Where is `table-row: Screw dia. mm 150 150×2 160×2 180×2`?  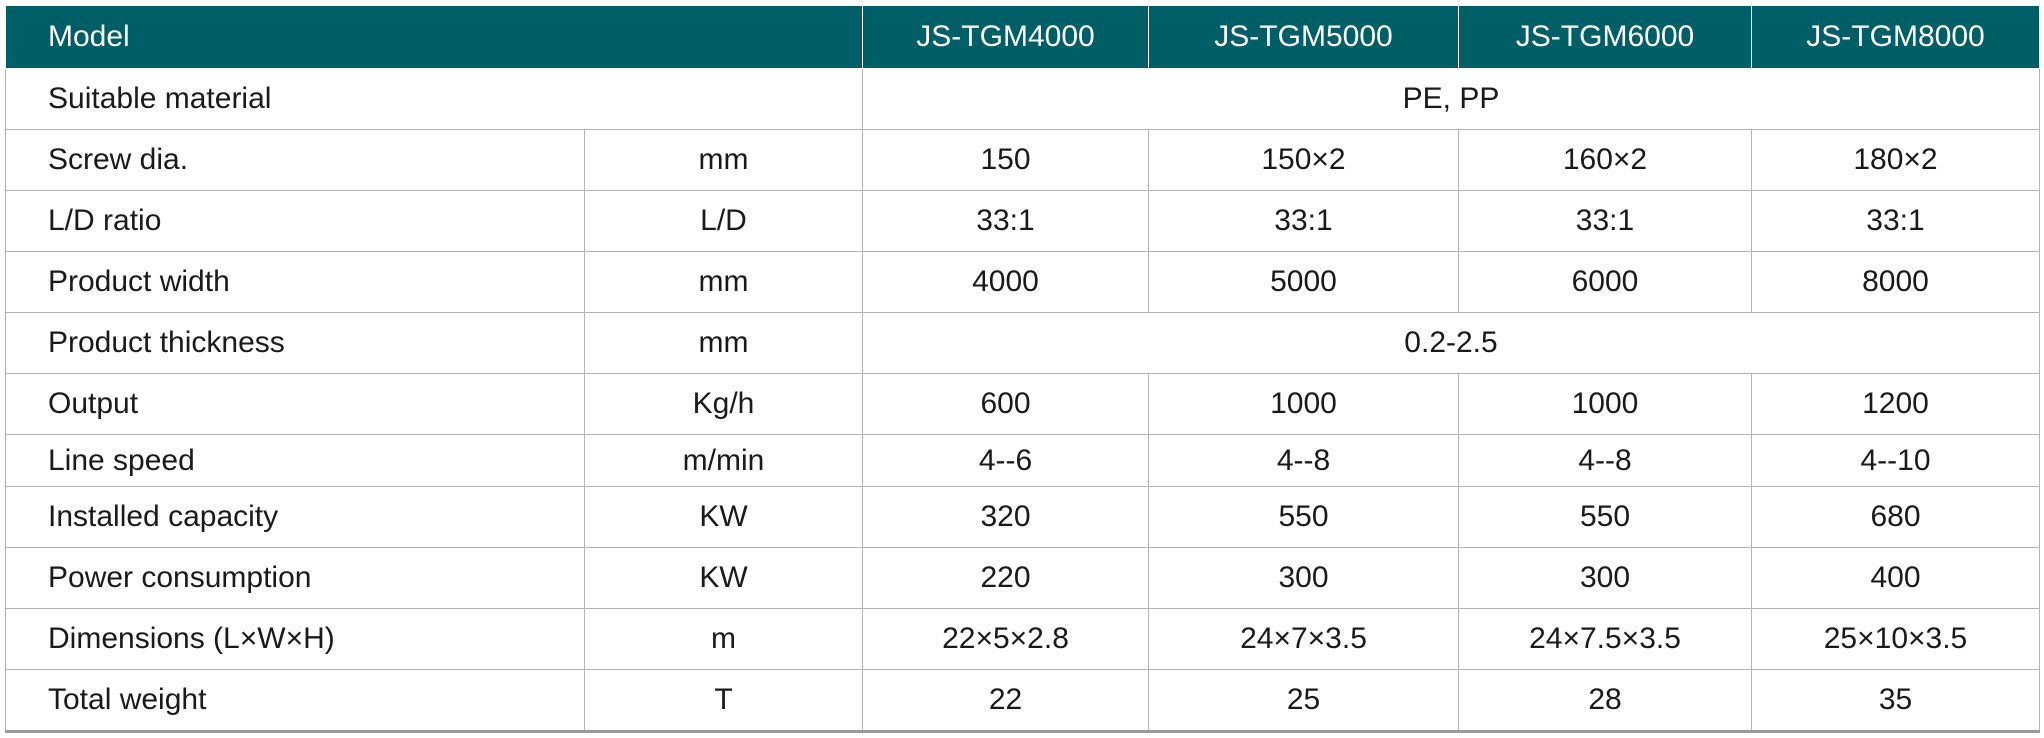
table-row: Screw dia. mm 150 150×2 160×2 180×2 is located at coordinates (1022, 160).